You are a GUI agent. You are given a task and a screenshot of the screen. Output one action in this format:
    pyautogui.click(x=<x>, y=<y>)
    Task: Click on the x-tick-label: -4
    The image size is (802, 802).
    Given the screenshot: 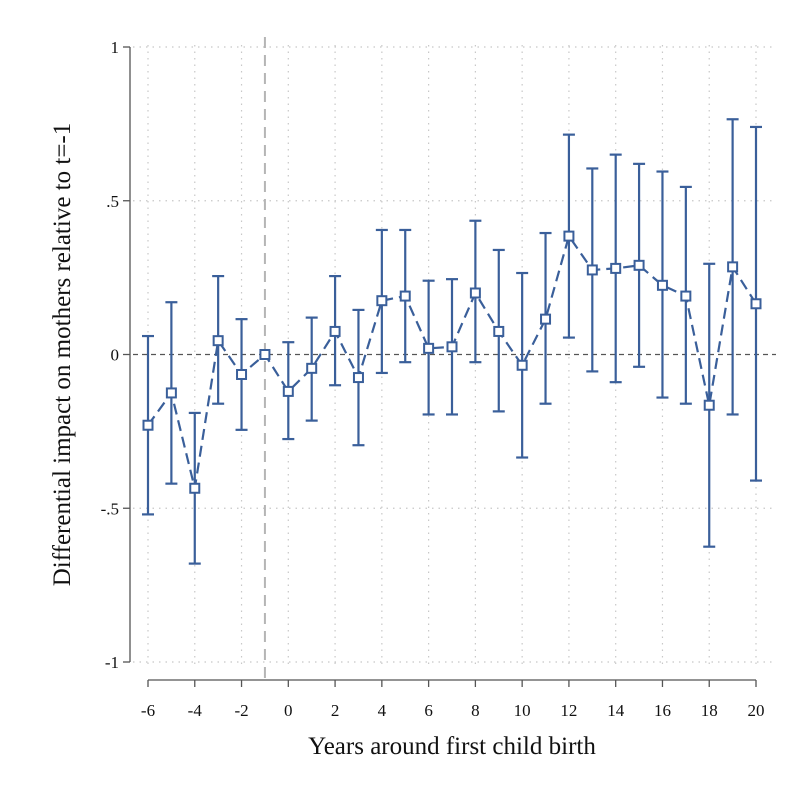 What is the action you would take?
    pyautogui.click(x=195, y=710)
    